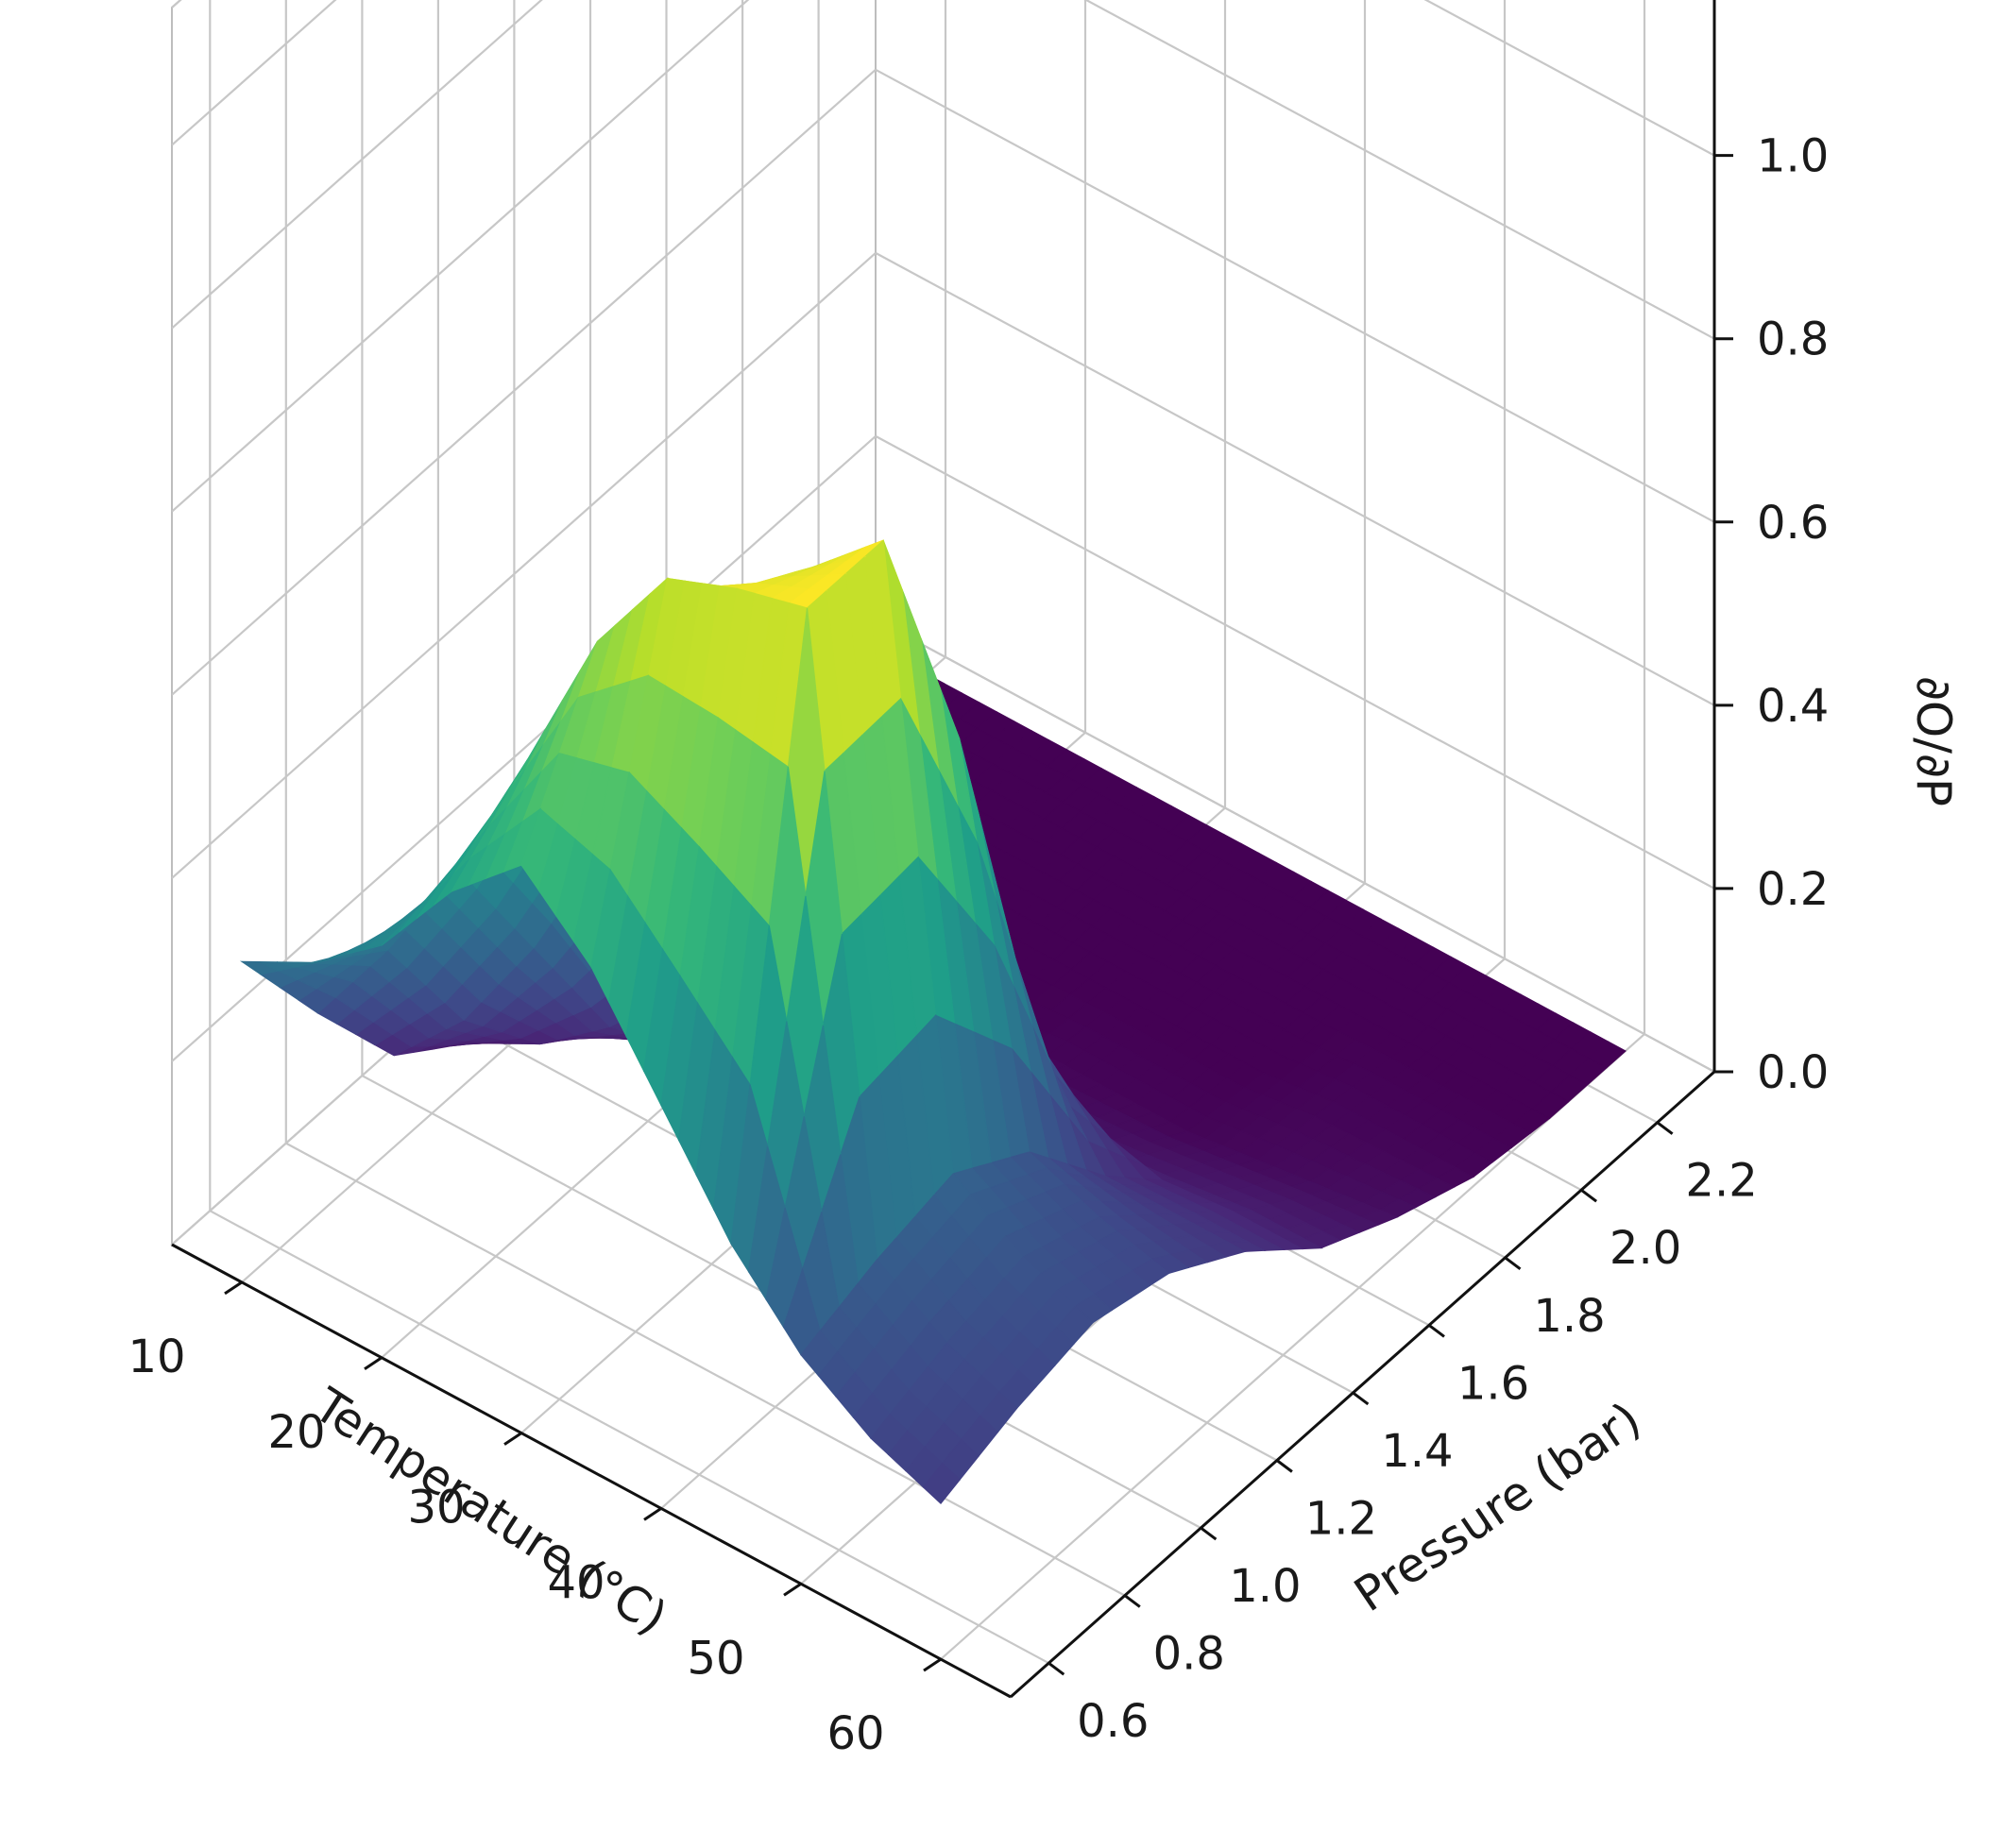 The width and height of the screenshot is (1993, 1848). Describe the element at coordinates (1934, 741) in the screenshot. I see `z-axis-label: ∂O/∂P` at that location.